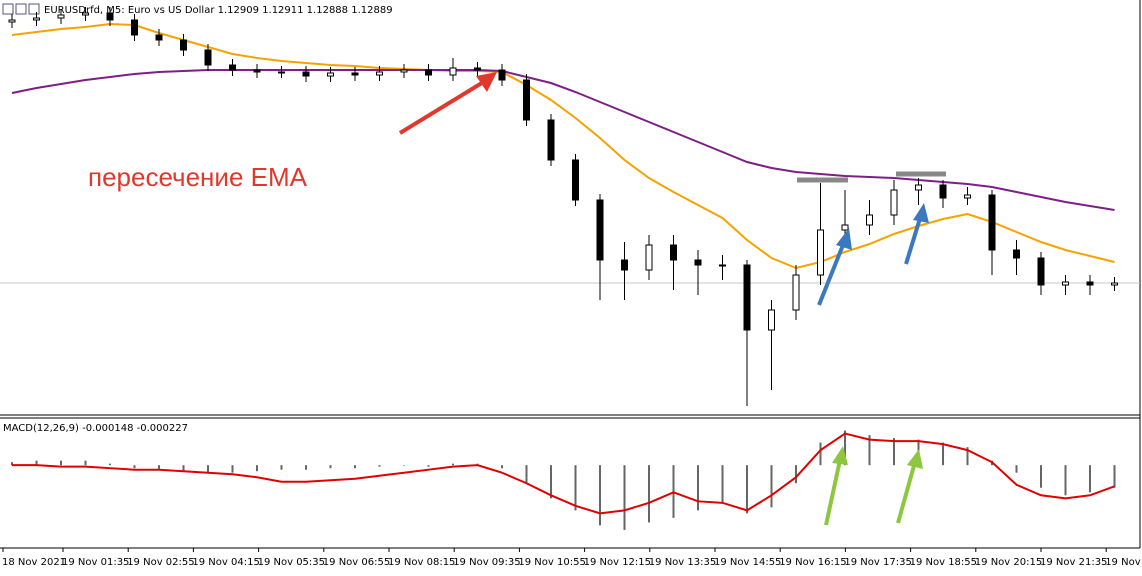 The width and height of the screenshot is (1142, 576). Describe the element at coordinates (1123, 562) in the screenshot. I see `time-label: 19 Nov 22:55` at that location.